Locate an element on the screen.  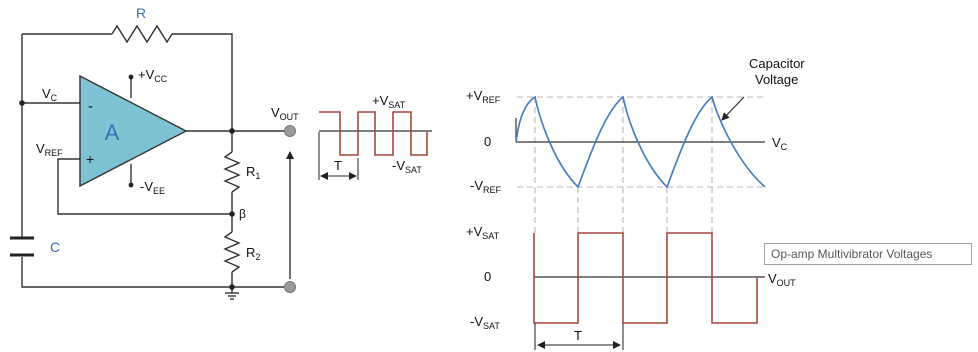
label-capacitor-zero: 0 is located at coordinates (487, 141).